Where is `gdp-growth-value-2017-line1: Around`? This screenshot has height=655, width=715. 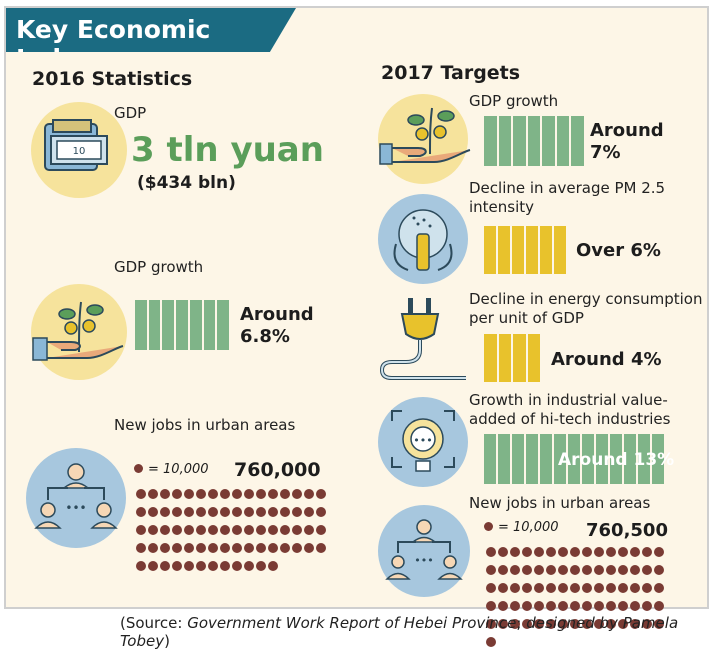 gdp-growth-value-2017-line1: Around is located at coordinates (627, 130).